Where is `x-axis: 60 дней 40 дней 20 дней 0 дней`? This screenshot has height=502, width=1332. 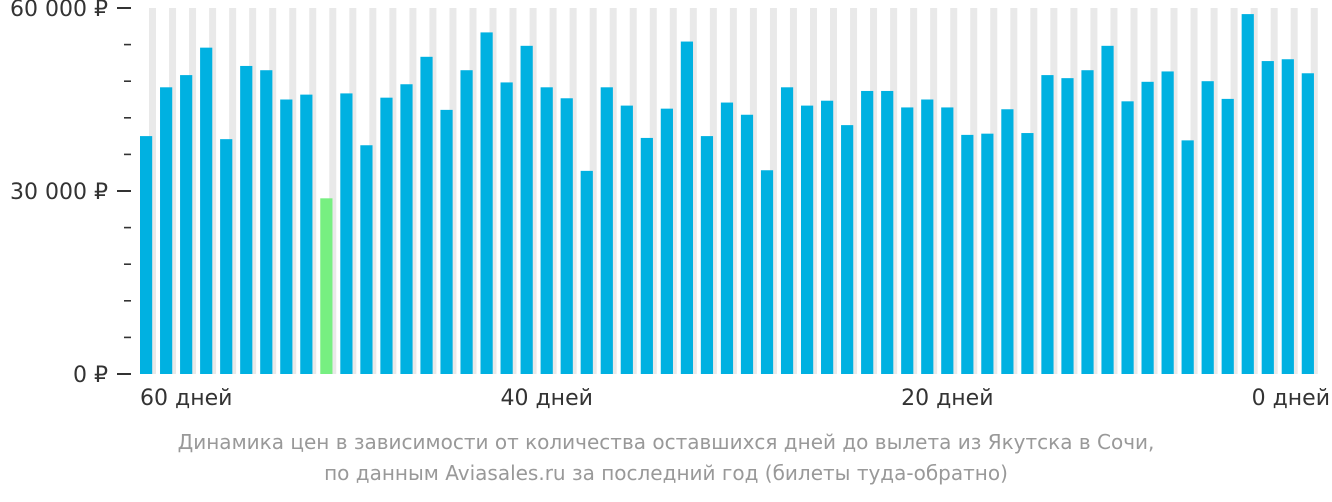 x-axis: 60 дней 40 дней 20 дней 0 дней is located at coordinates (735, 398).